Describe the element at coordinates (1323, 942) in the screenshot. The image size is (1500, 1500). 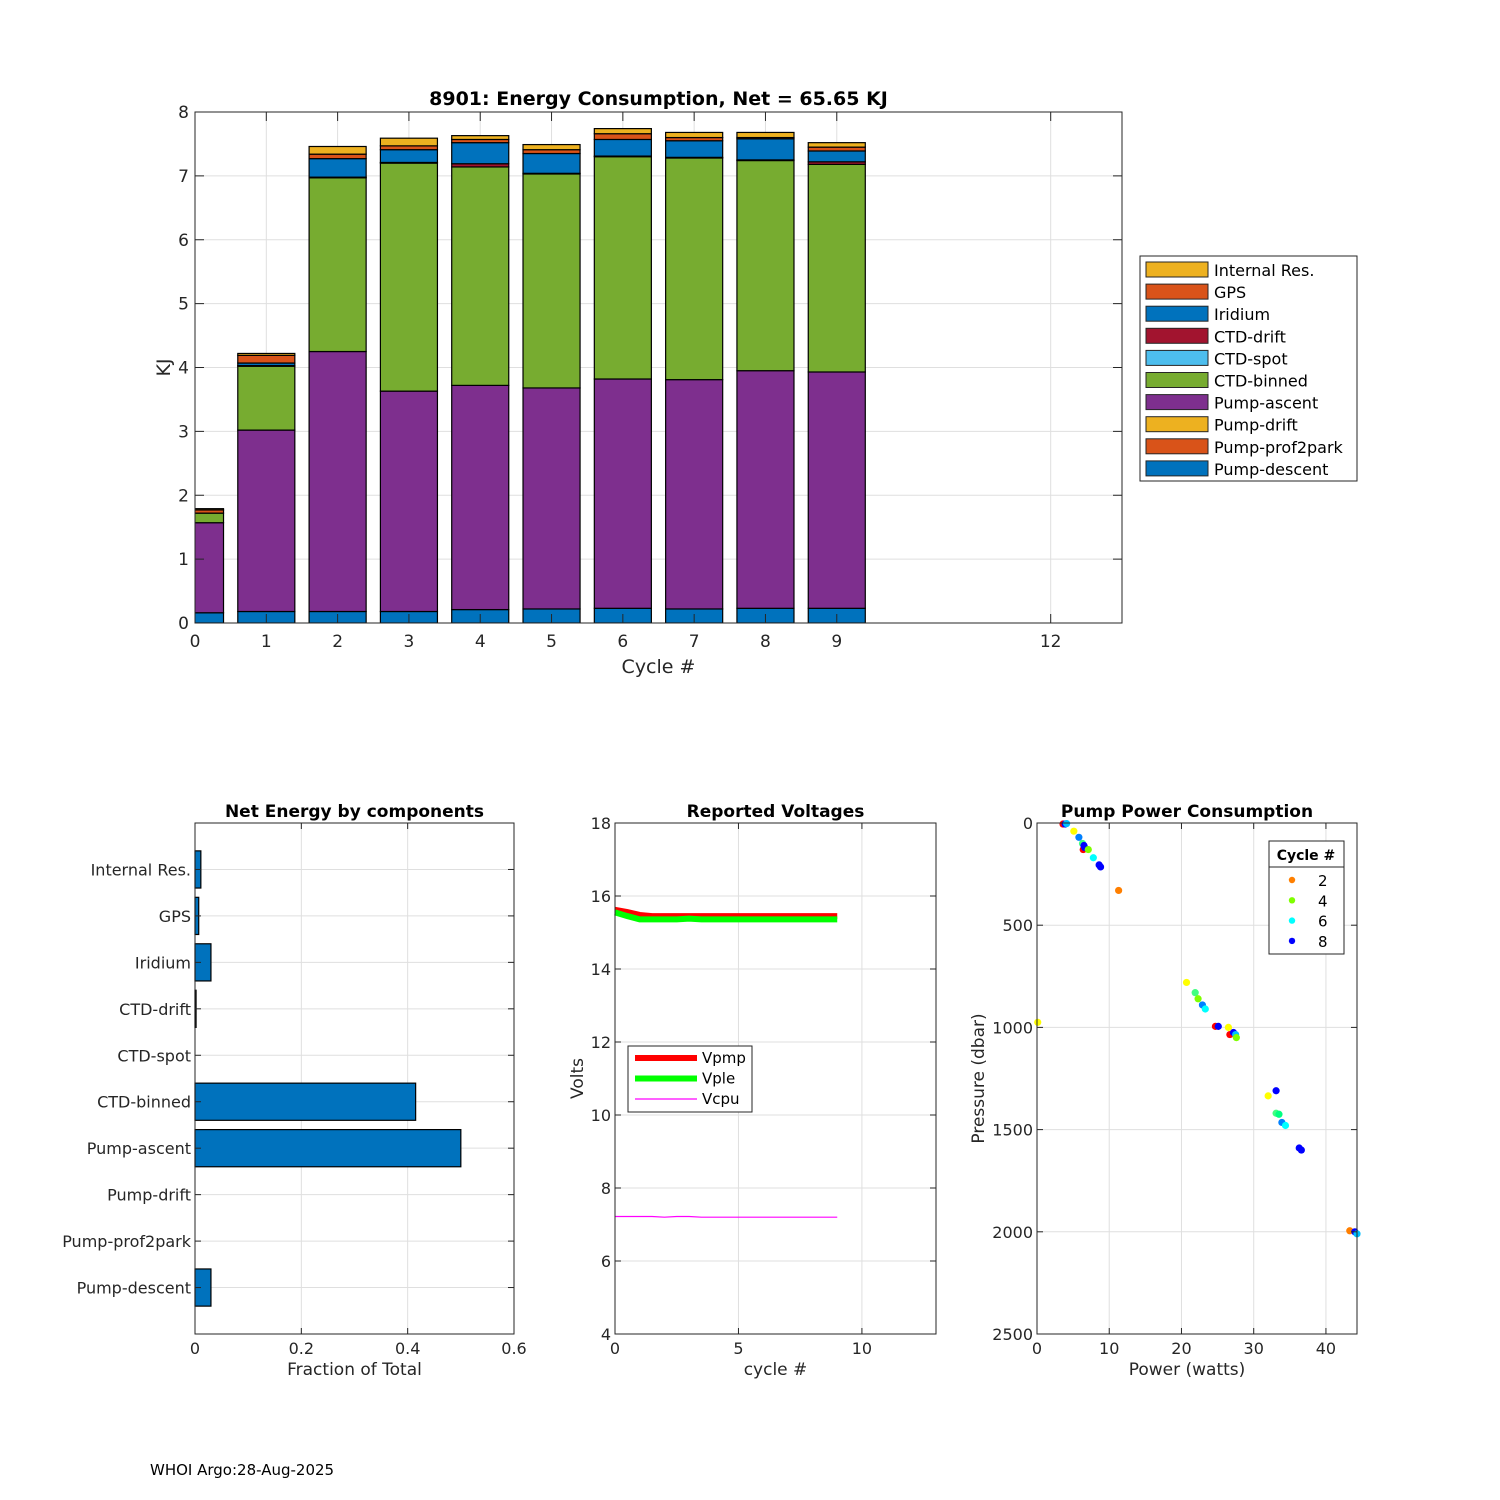
I see `legend-label: 8` at that location.